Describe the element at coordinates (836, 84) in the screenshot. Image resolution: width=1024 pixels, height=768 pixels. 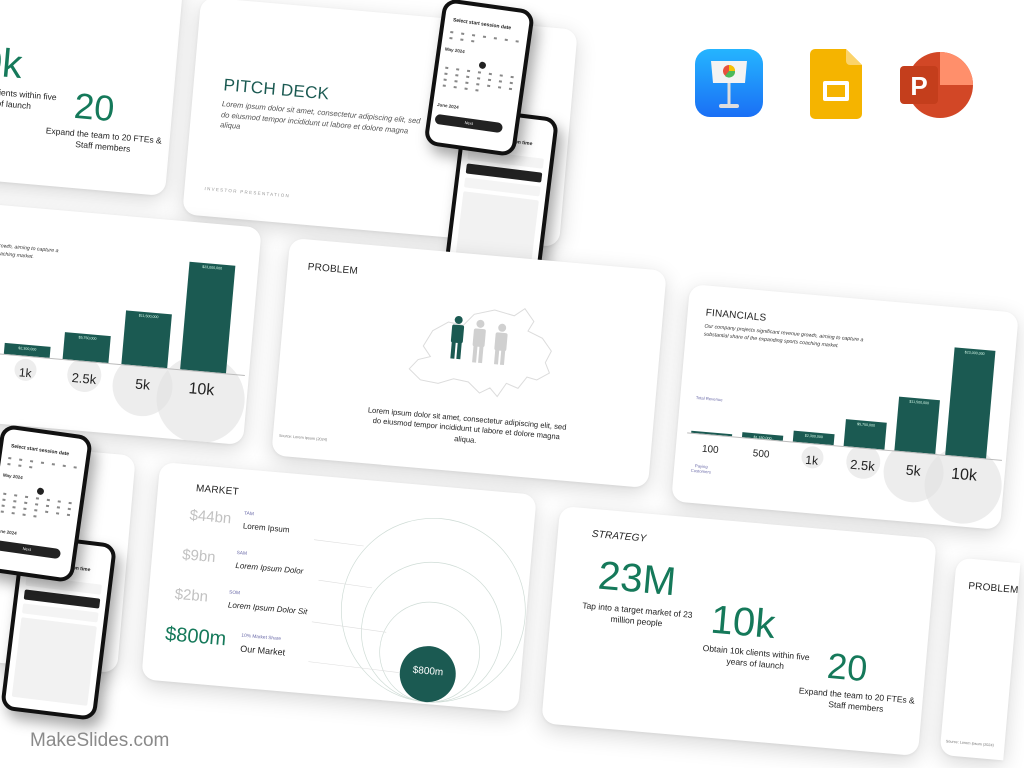
I see `google-slides-icon` at that location.